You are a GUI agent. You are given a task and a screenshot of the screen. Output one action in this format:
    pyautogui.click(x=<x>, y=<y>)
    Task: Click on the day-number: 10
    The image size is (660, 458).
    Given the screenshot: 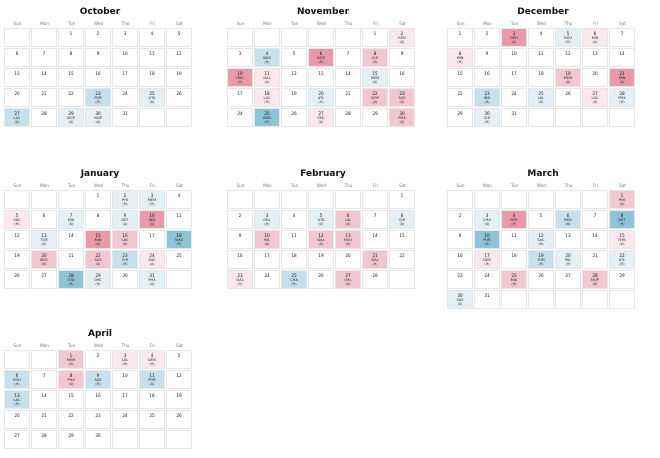 What is the action you would take?
    pyautogui.click(x=487, y=235)
    